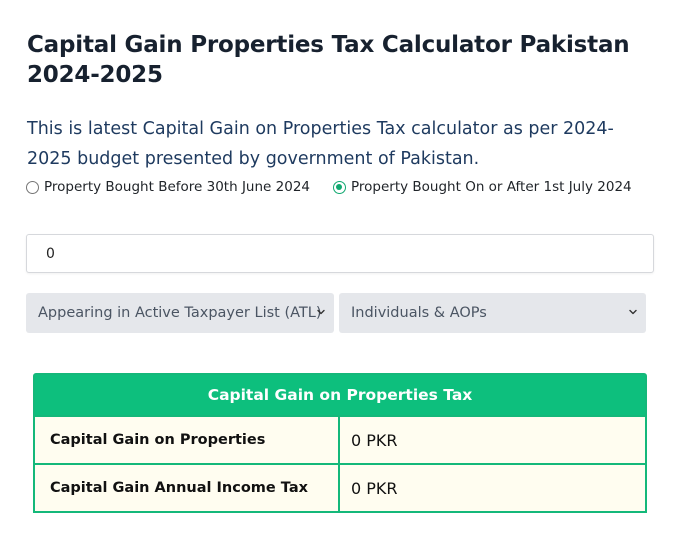 The image size is (688, 535). I want to click on row-value-annual-income-tax: 0 PKR, so click(374, 488).